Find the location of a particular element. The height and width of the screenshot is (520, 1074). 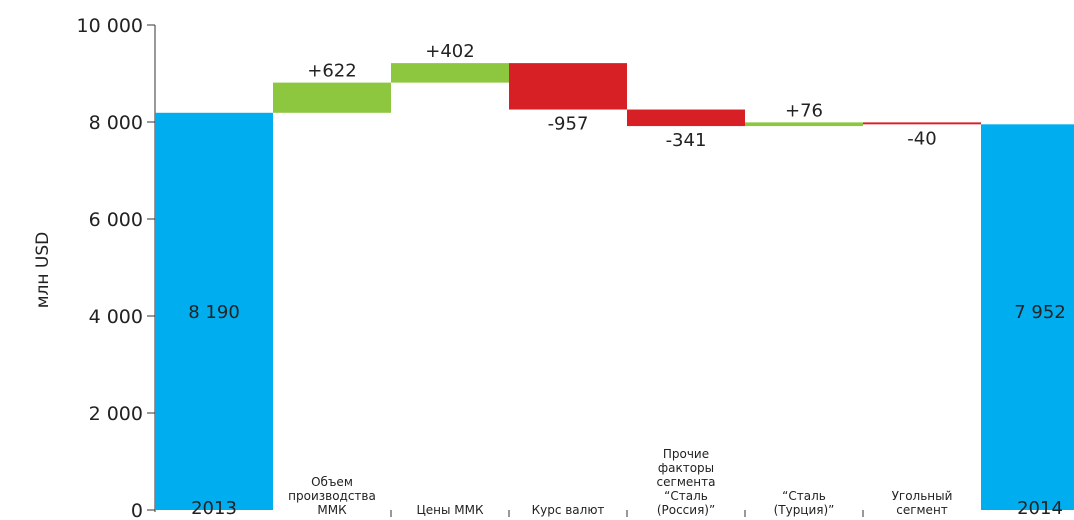

x-tick-label: факторы is located at coordinates (686, 468).